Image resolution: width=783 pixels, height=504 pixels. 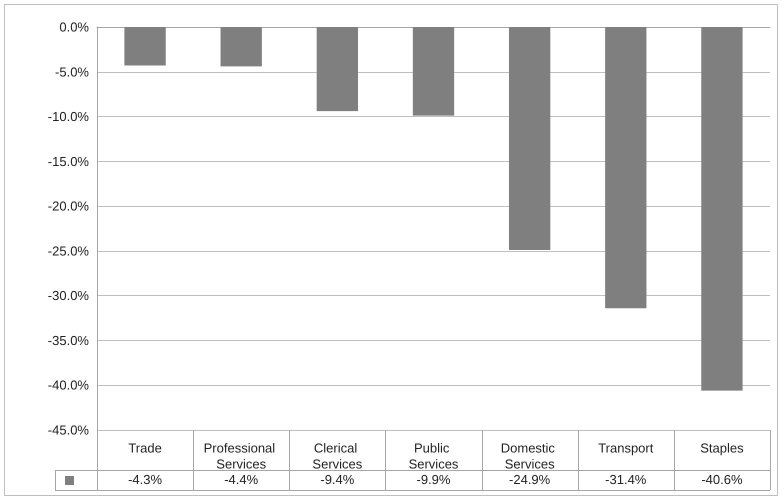 I want to click on data-label: -9.9%, so click(x=434, y=479).